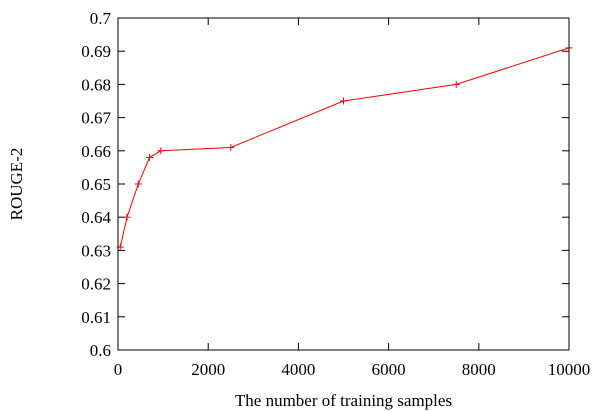  I want to click on x-tick-label: 4000, so click(298, 369).